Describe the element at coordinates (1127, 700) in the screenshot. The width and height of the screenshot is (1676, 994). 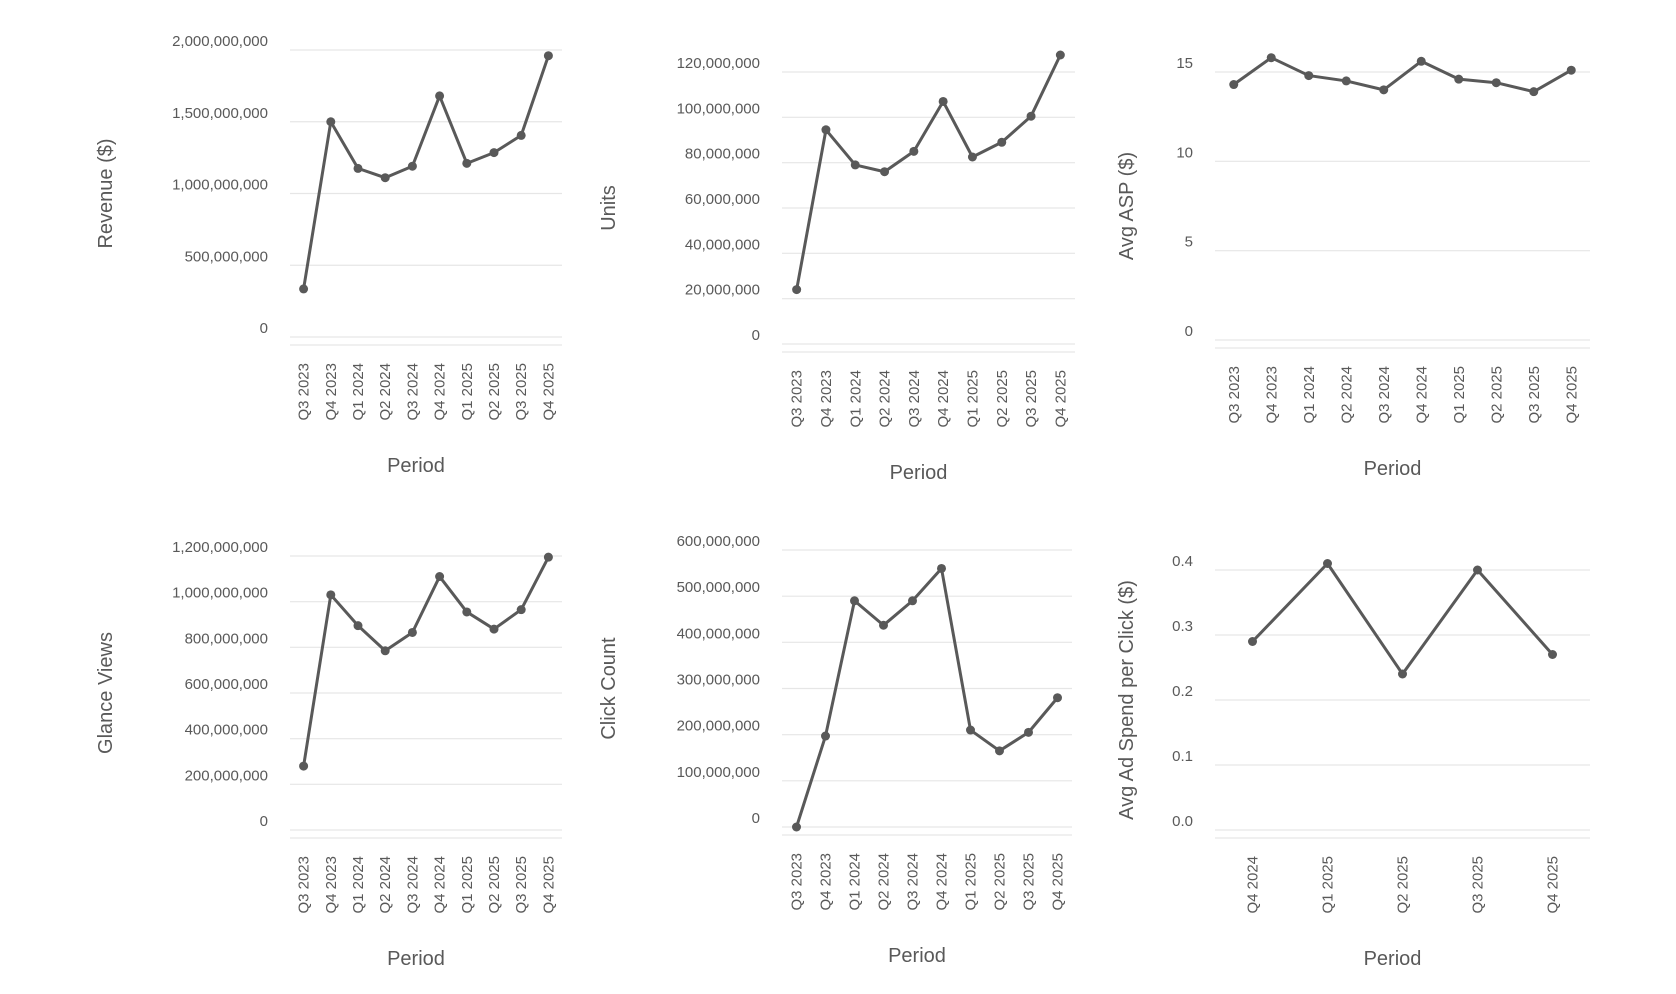
I see `y-axis-title: Avg Ad Spend per Click ($)` at that location.